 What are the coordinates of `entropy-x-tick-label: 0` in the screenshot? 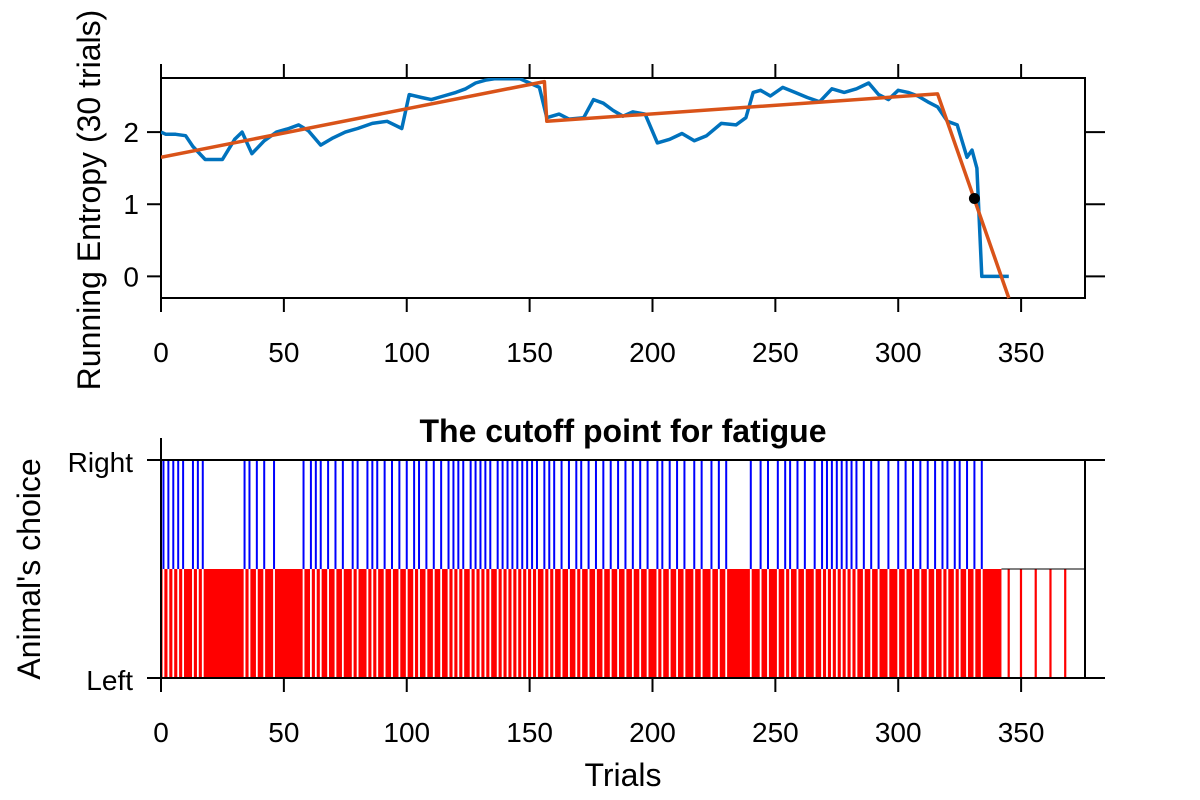 It's located at (161, 352).